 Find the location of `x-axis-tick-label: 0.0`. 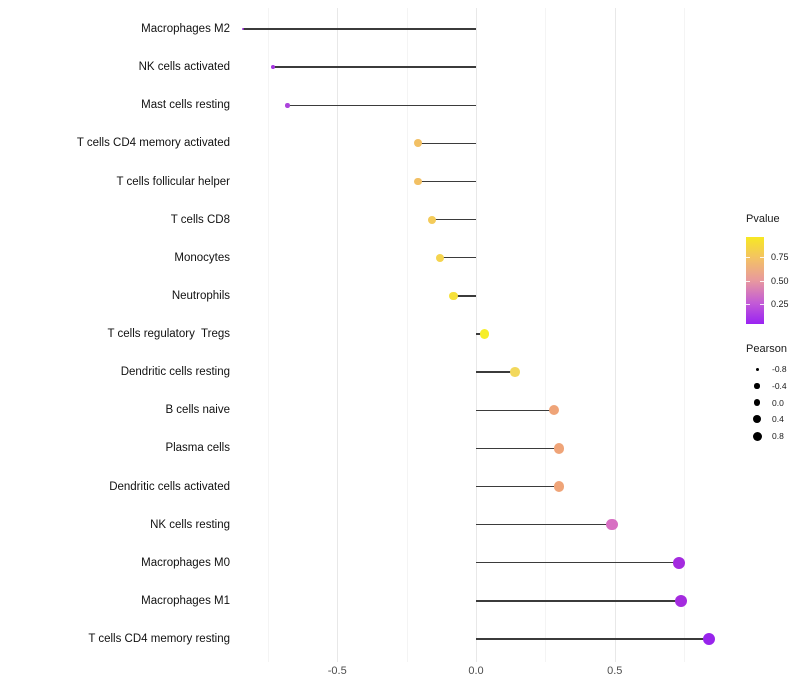

x-axis-tick-label: 0.0 is located at coordinates (476, 671).